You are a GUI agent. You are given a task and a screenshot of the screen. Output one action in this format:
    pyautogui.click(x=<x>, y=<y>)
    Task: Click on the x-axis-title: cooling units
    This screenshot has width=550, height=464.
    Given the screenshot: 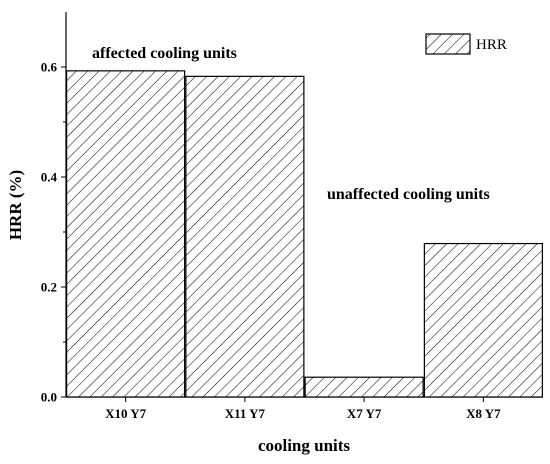 What is the action you would take?
    pyautogui.click(x=304, y=445)
    